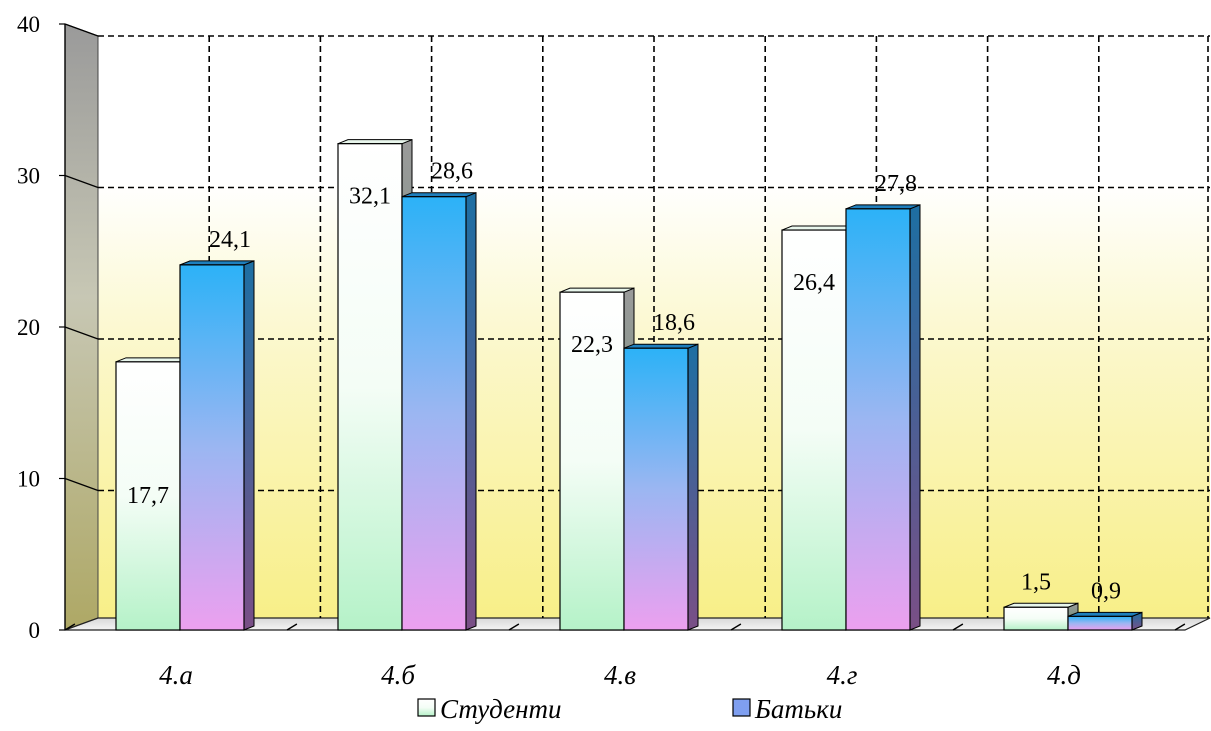 The width and height of the screenshot is (1211, 731). I want to click on y-tick-label: 20, so click(28, 327).